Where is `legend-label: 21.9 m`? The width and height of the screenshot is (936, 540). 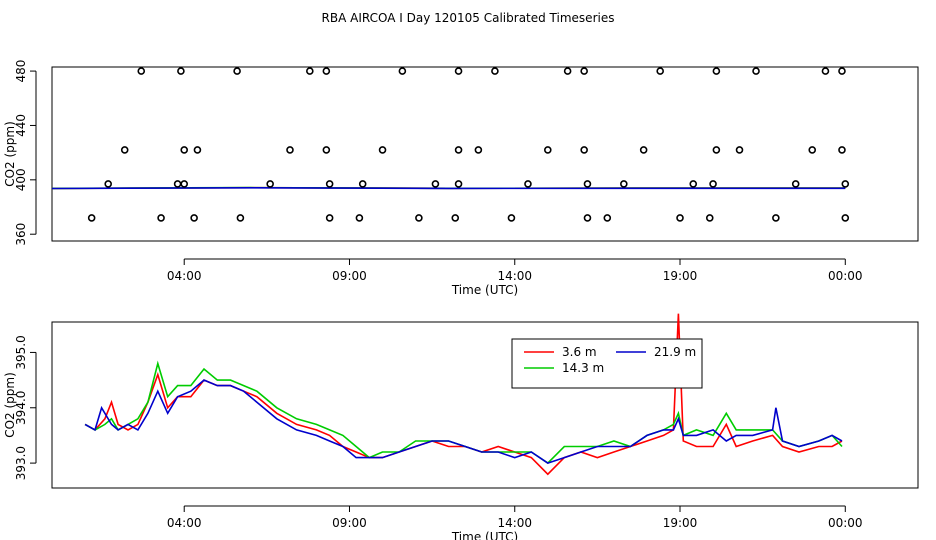 legend-label: 21.9 m is located at coordinates (675, 352).